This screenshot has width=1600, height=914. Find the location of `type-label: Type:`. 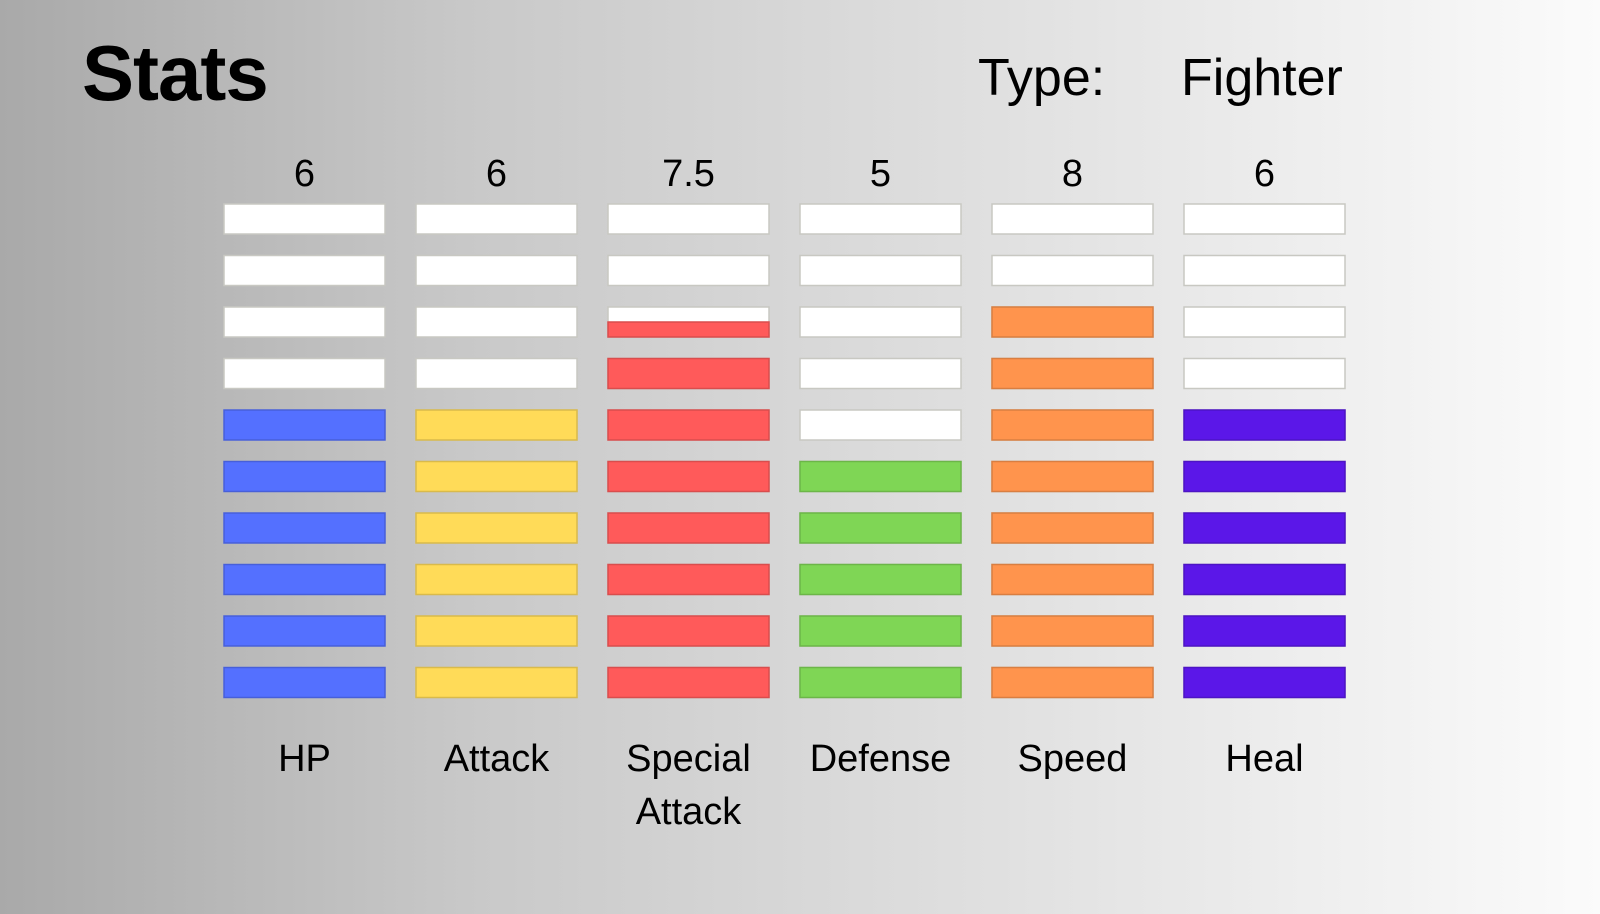

type-label: Type: is located at coordinates (1042, 78).